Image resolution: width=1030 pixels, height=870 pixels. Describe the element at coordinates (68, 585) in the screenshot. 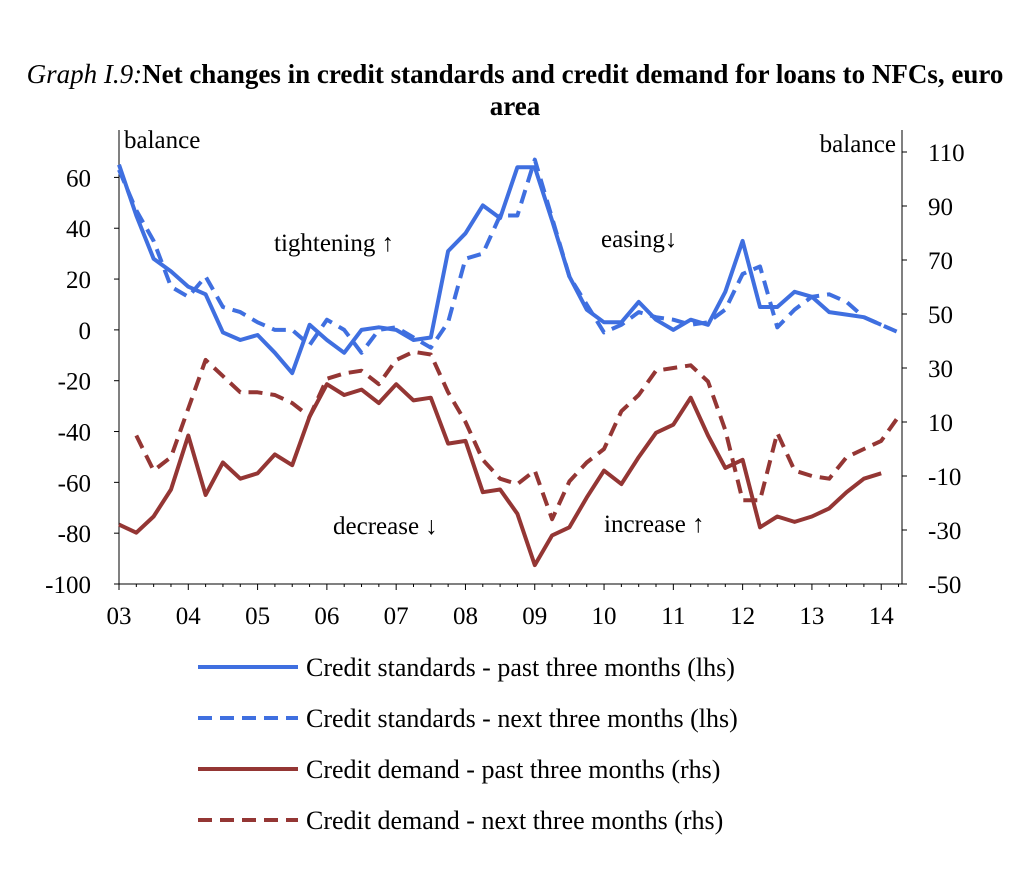

I see `y-left-tick-label: -100` at that location.